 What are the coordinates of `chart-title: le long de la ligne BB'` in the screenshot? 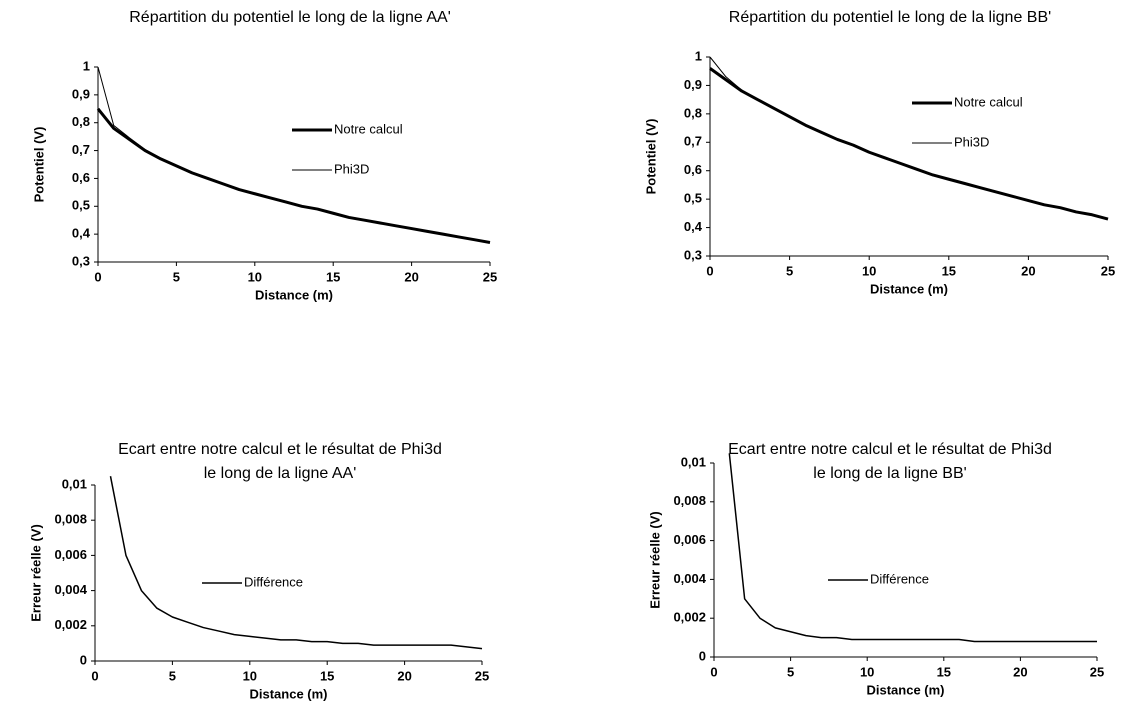 It's located at (889, 473).